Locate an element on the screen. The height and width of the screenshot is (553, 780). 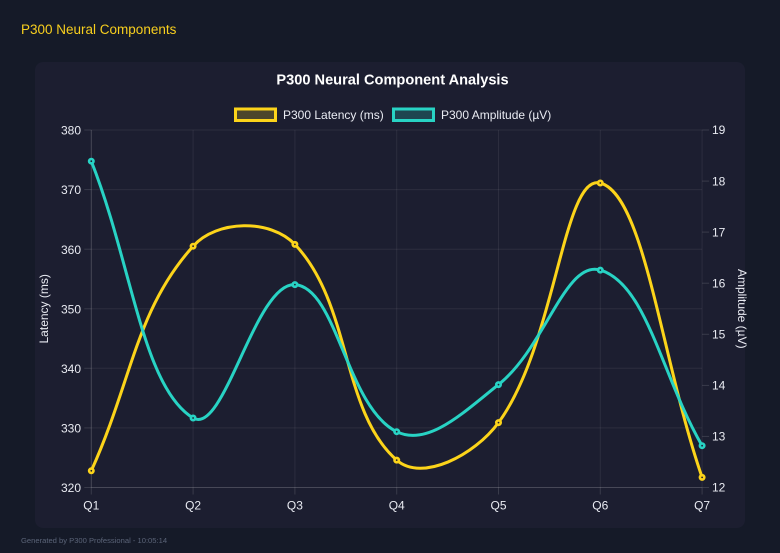
svg-text: P300 Neural Component Analysis is located at coordinates (392, 81).